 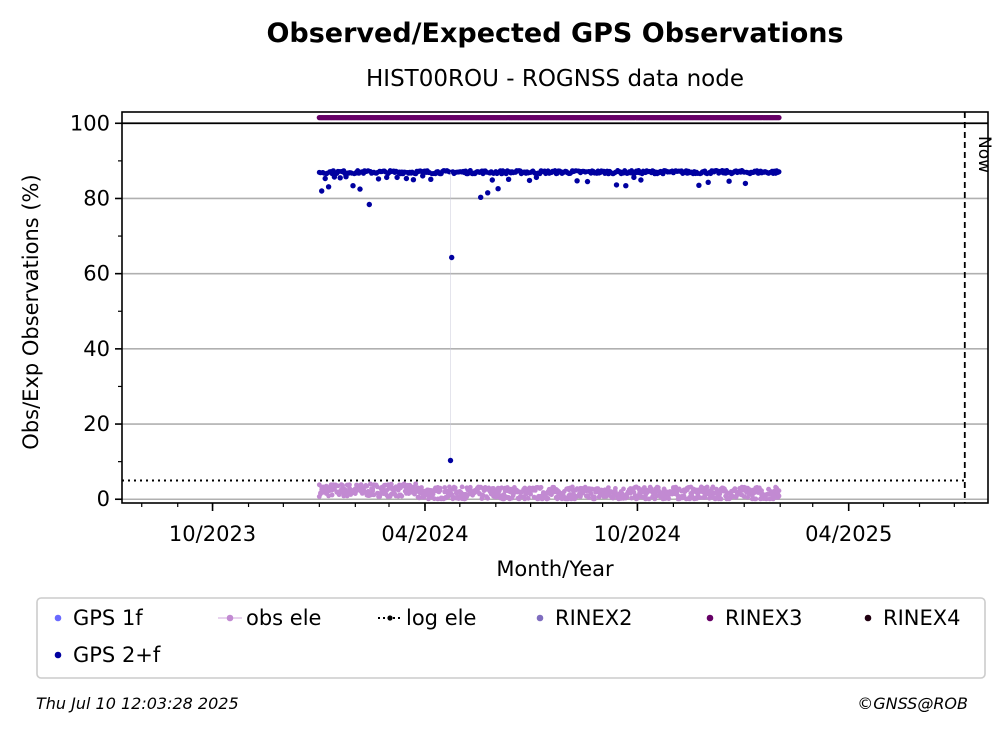 What do you see at coordinates (269, 618) in the screenshot?
I see `legend-item: obs ele` at bounding box center [269, 618].